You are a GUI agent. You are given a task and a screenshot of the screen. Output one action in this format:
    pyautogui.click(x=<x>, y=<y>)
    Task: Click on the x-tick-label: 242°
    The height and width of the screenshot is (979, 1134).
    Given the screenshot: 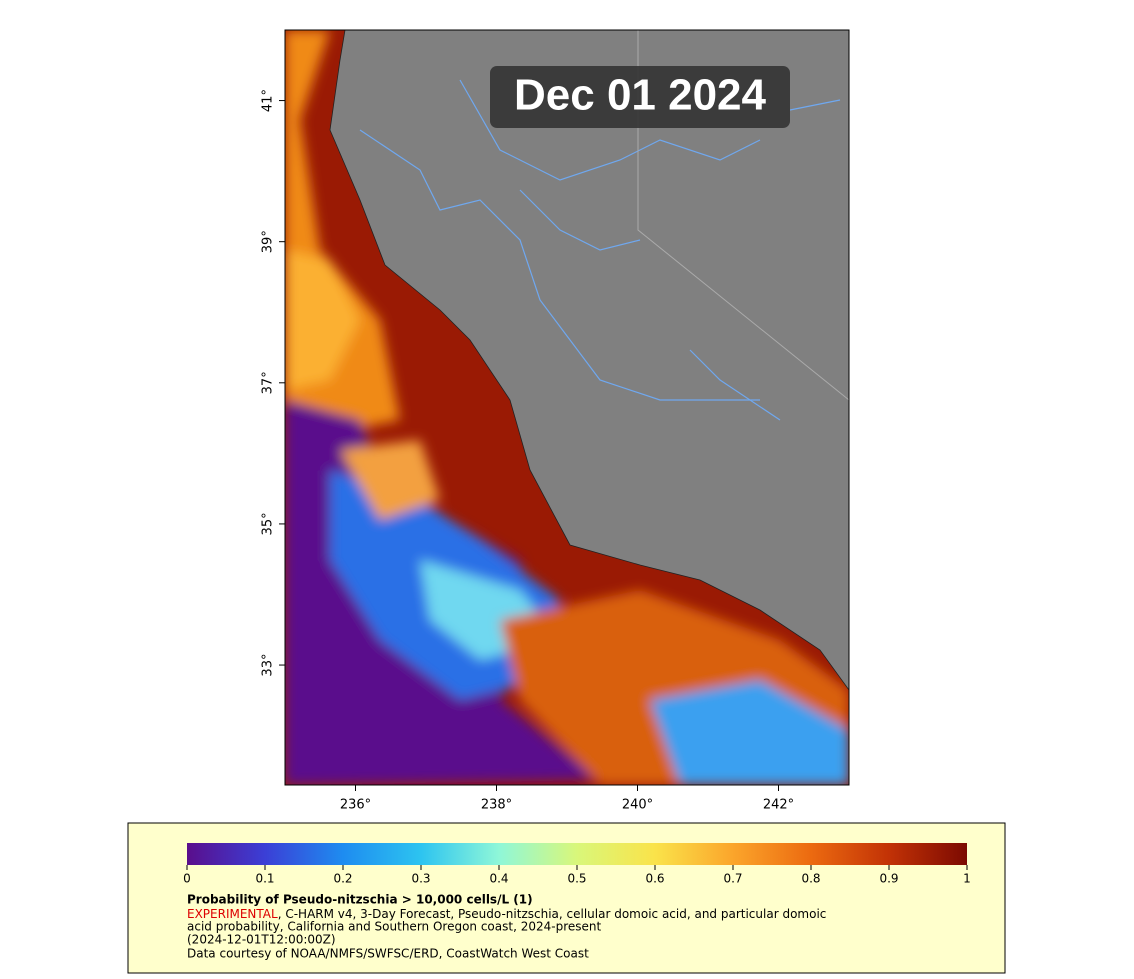 What is the action you would take?
    pyautogui.click(x=778, y=805)
    